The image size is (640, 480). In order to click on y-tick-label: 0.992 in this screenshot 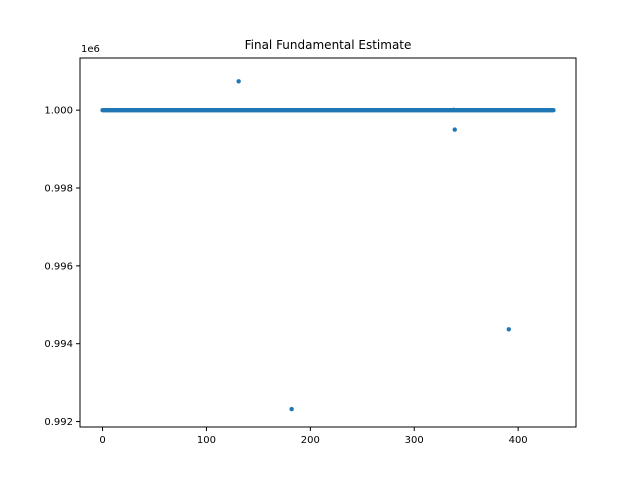, I will do `click(58, 422)`.